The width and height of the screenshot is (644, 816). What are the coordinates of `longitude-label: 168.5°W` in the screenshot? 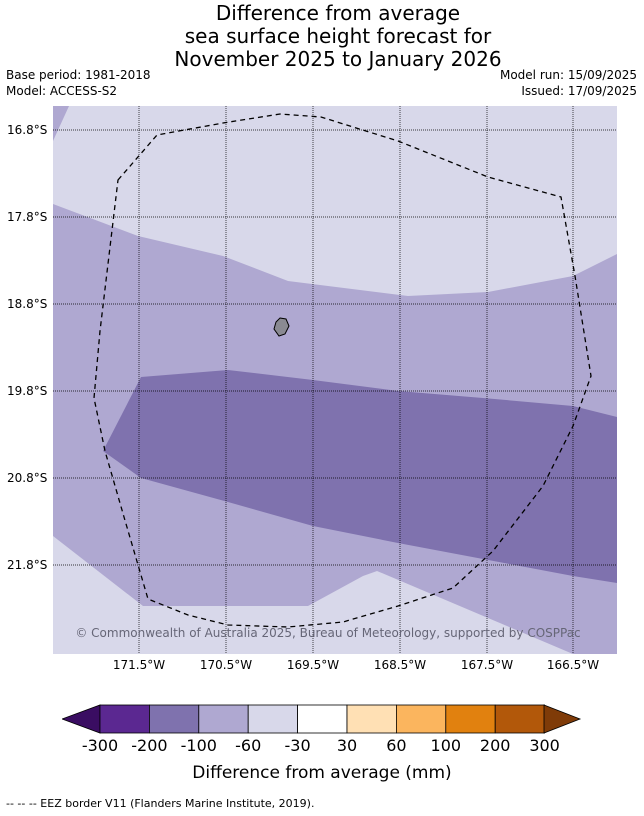 It's located at (400, 665).